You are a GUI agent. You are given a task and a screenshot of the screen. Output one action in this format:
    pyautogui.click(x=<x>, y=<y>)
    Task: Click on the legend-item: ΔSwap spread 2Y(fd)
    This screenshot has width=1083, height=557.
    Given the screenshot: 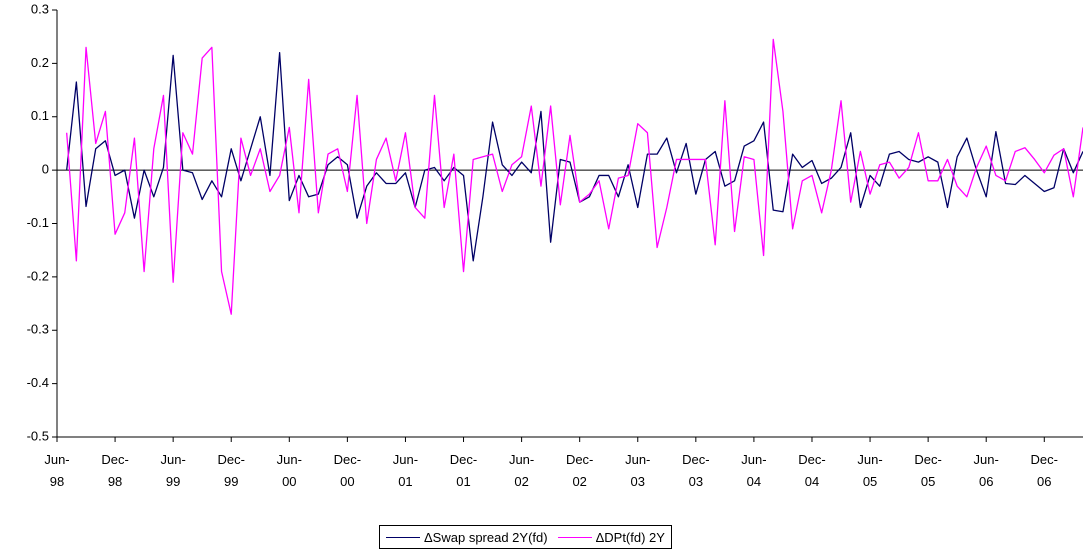 What is the action you would take?
    pyautogui.click(x=467, y=537)
    